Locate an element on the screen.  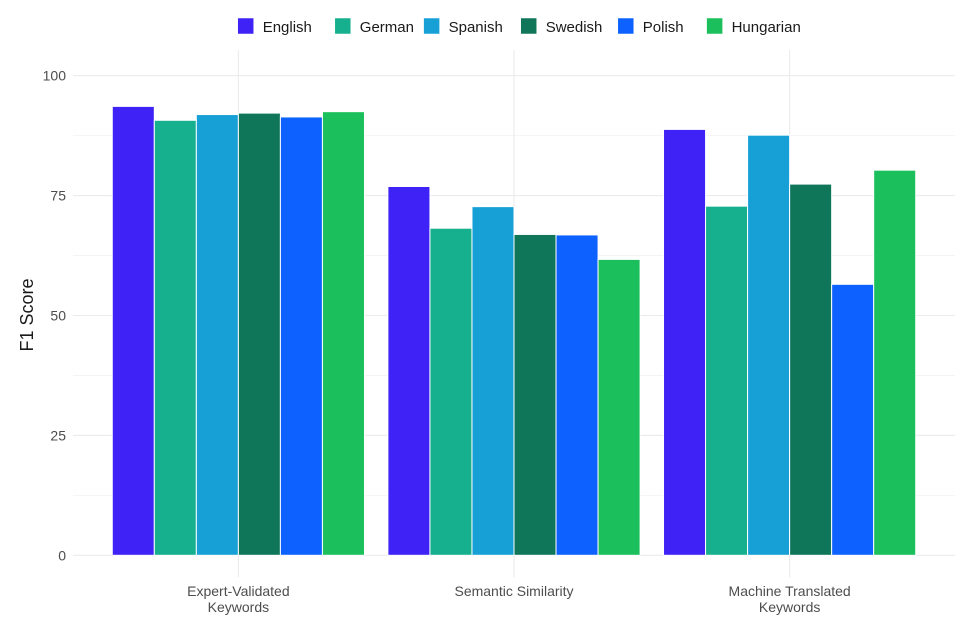
y-tick-label: 50 is located at coordinates (58, 316).